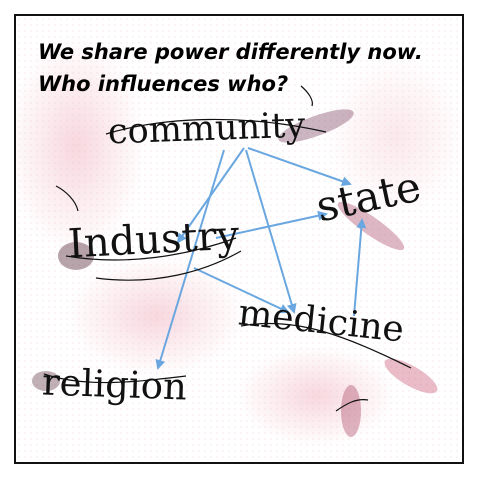  What do you see at coordinates (299, 167) in the screenshot?
I see `arrow-community-to-state` at bounding box center [299, 167].